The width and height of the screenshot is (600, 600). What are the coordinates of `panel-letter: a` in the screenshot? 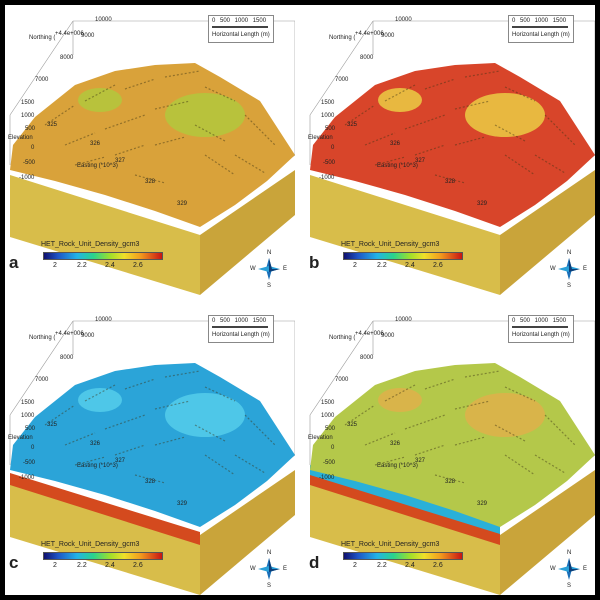 It's located at (14, 262).